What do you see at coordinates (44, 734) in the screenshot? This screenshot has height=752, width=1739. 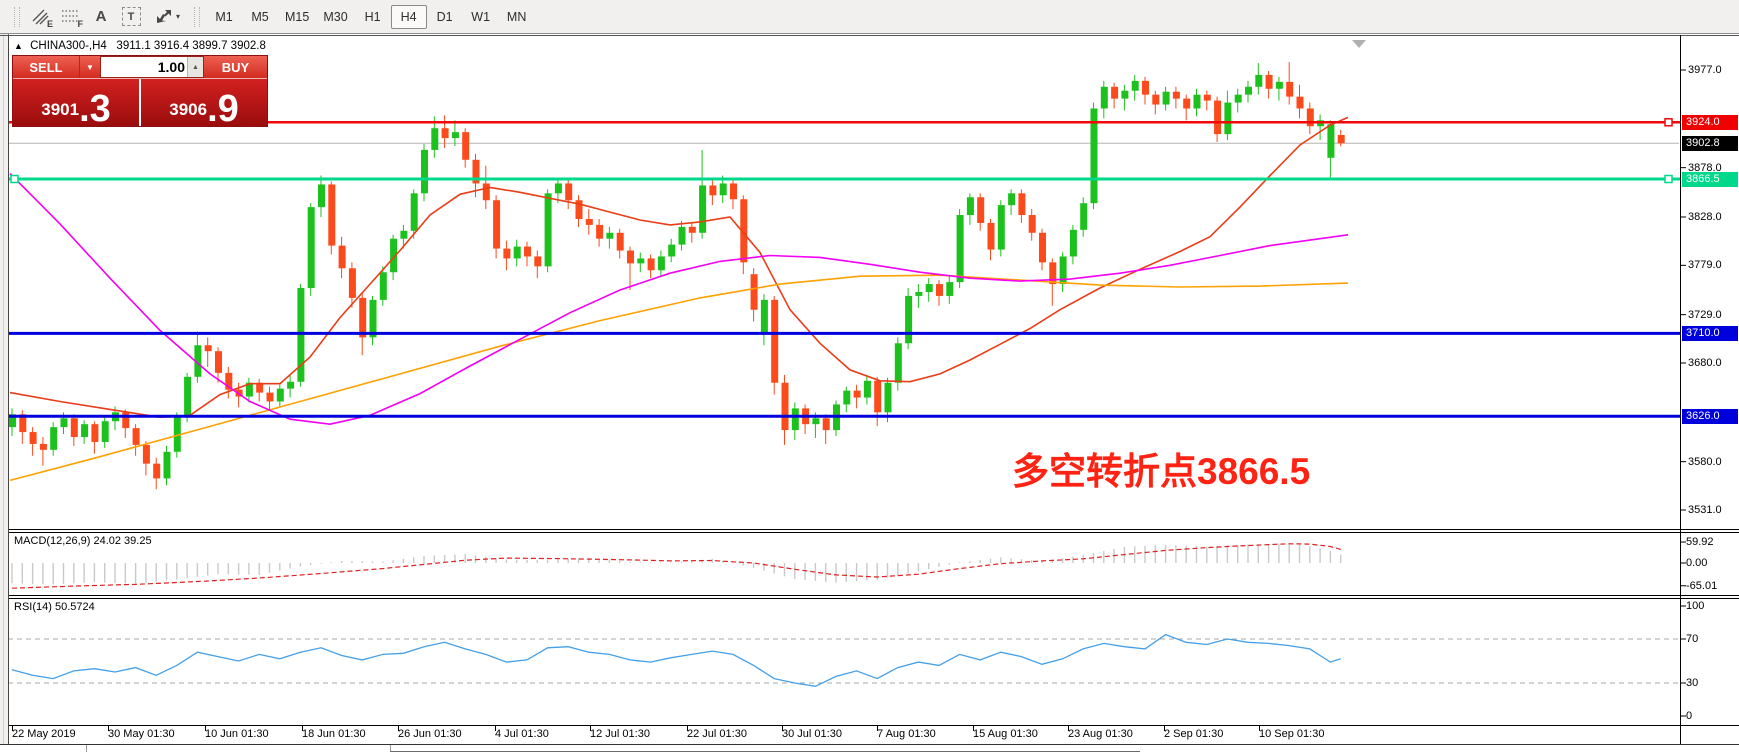 I see `date-tick-label: 22 May 2019` at bounding box center [44, 734].